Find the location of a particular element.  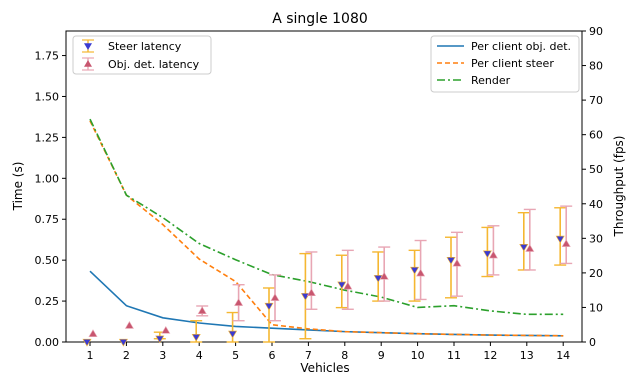

y-left-tick-label: 1.75 is located at coordinates (47, 56).